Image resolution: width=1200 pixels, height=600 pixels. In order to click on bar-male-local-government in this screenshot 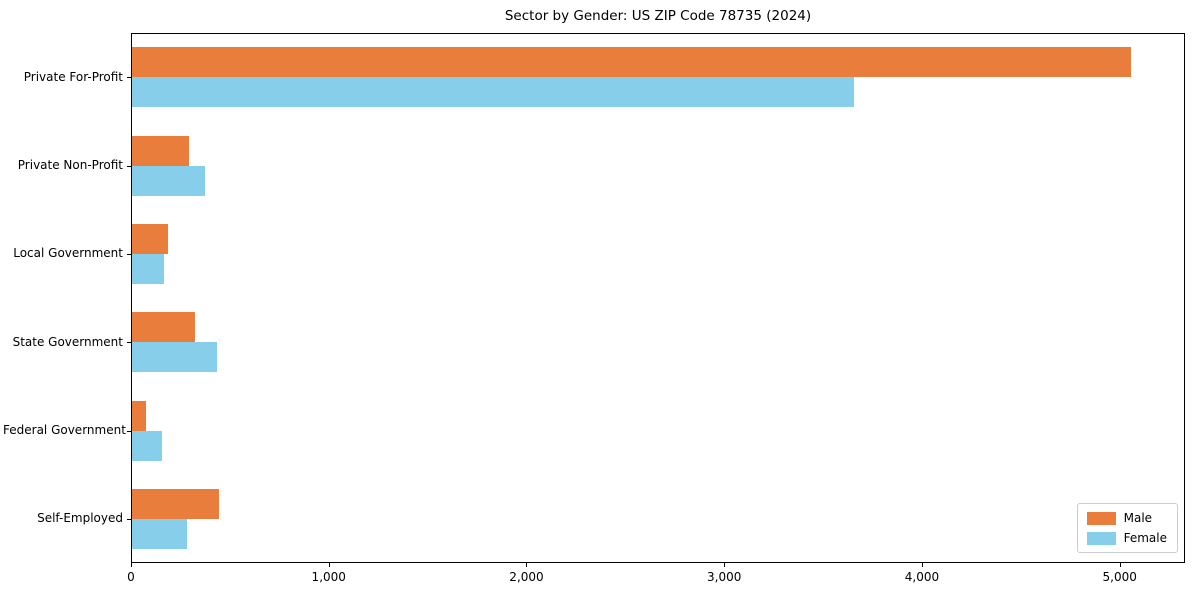, I will do `click(150, 238)`.